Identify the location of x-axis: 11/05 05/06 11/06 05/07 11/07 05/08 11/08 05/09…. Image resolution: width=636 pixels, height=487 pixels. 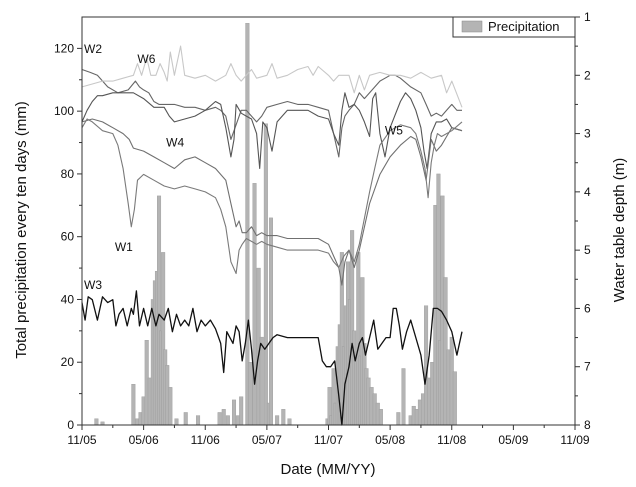
(328, 436).